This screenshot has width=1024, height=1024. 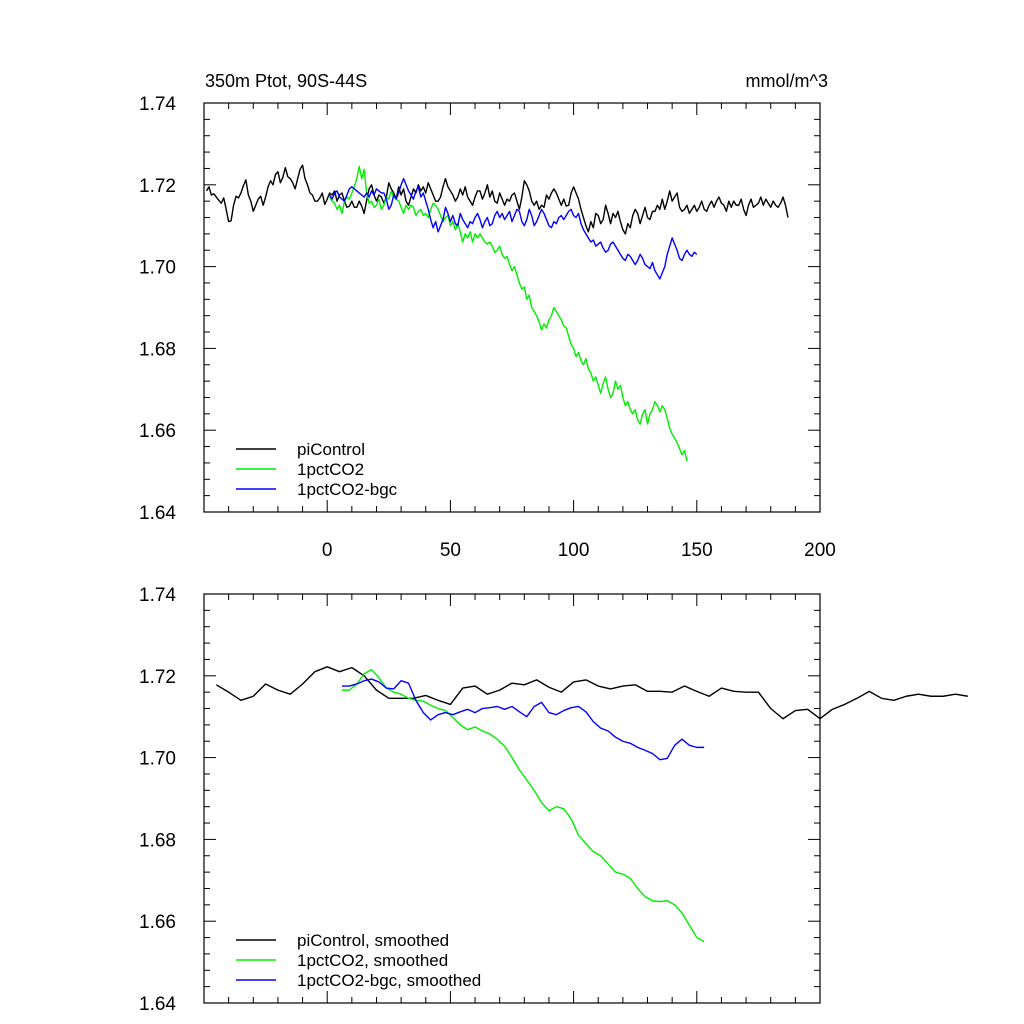 What do you see at coordinates (574, 550) in the screenshot?
I see `x-tick-label: 100` at bounding box center [574, 550].